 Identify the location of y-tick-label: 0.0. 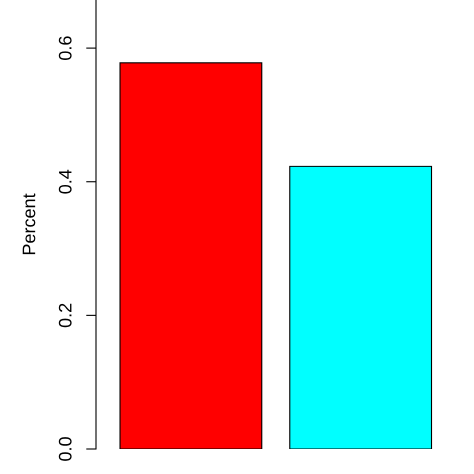
(65, 449).